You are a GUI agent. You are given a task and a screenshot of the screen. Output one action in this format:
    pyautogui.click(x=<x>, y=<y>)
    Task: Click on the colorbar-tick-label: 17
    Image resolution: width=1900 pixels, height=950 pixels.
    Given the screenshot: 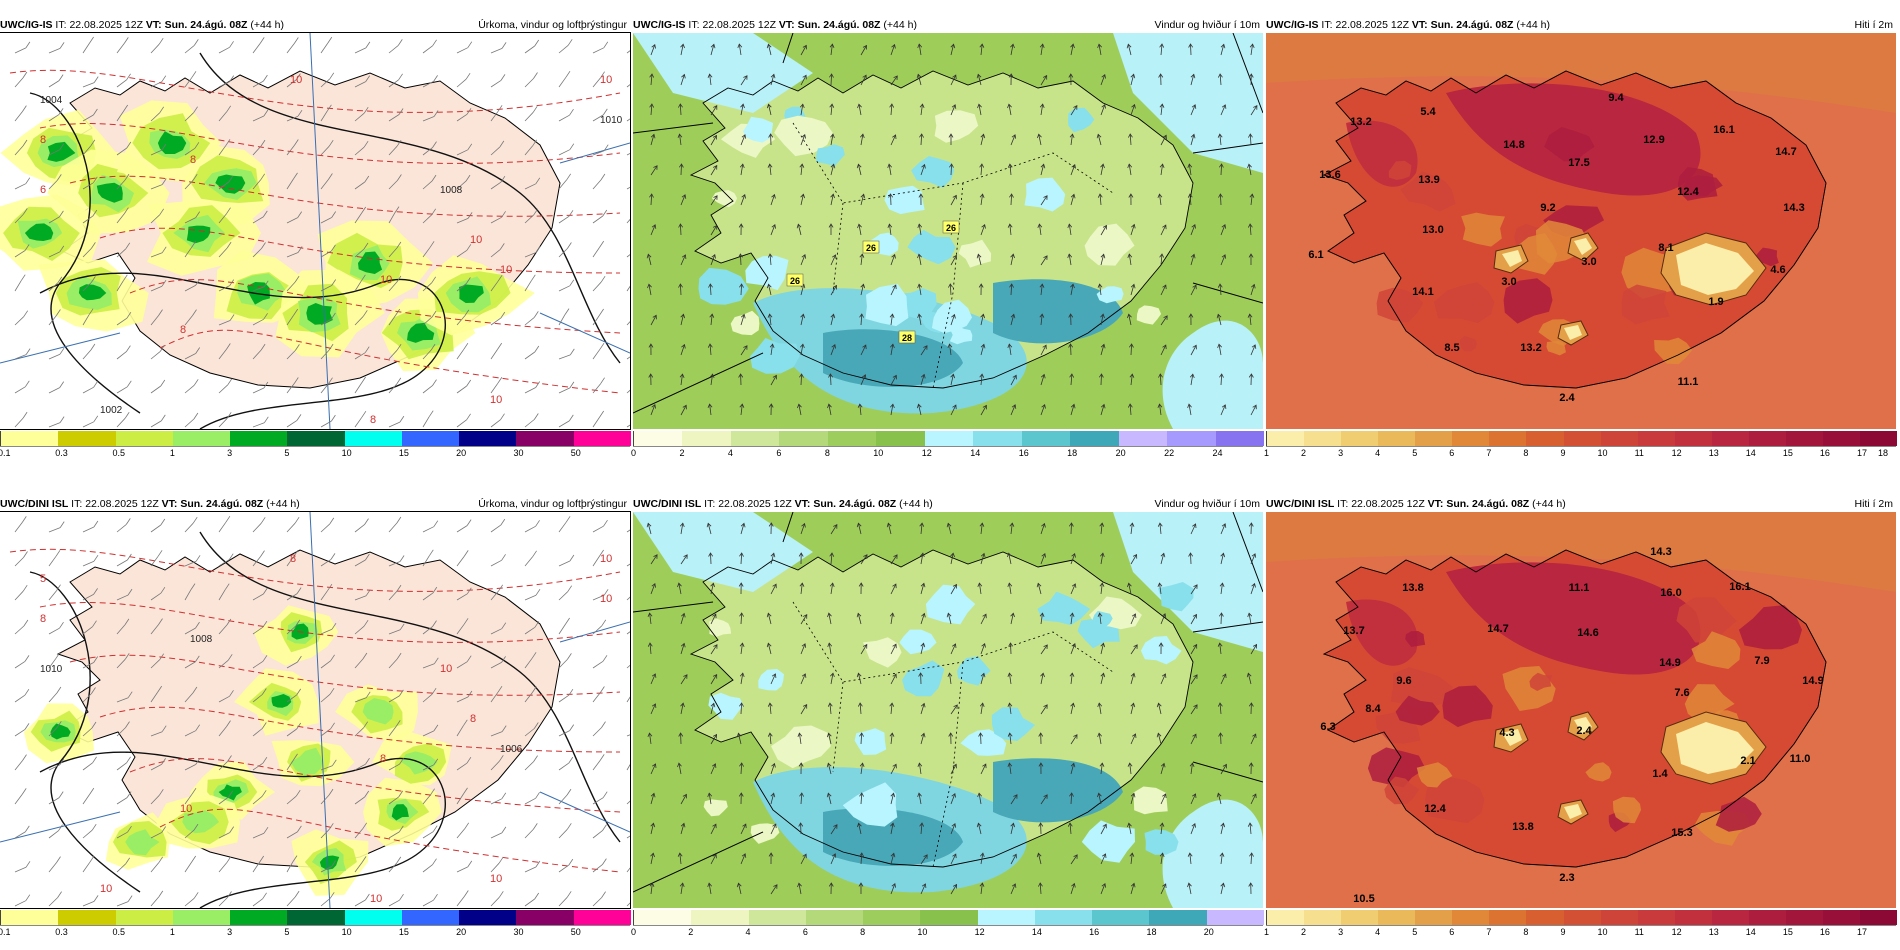 What is the action you would take?
    pyautogui.click(x=1861, y=453)
    